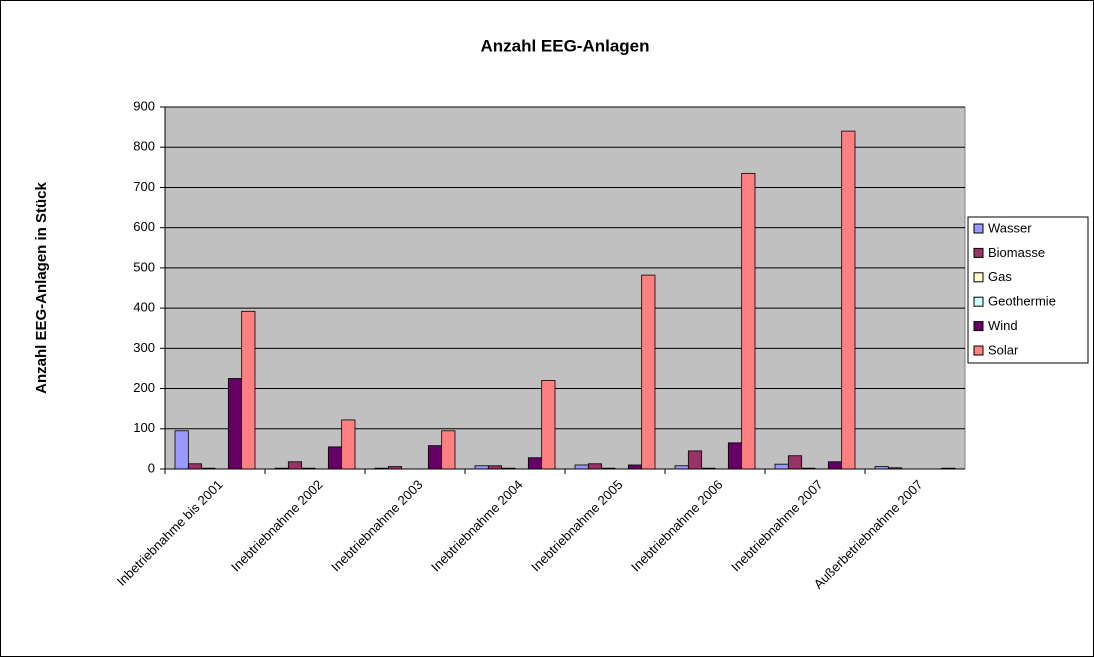  What do you see at coordinates (1028, 290) in the screenshot?
I see `legend-box` at bounding box center [1028, 290].